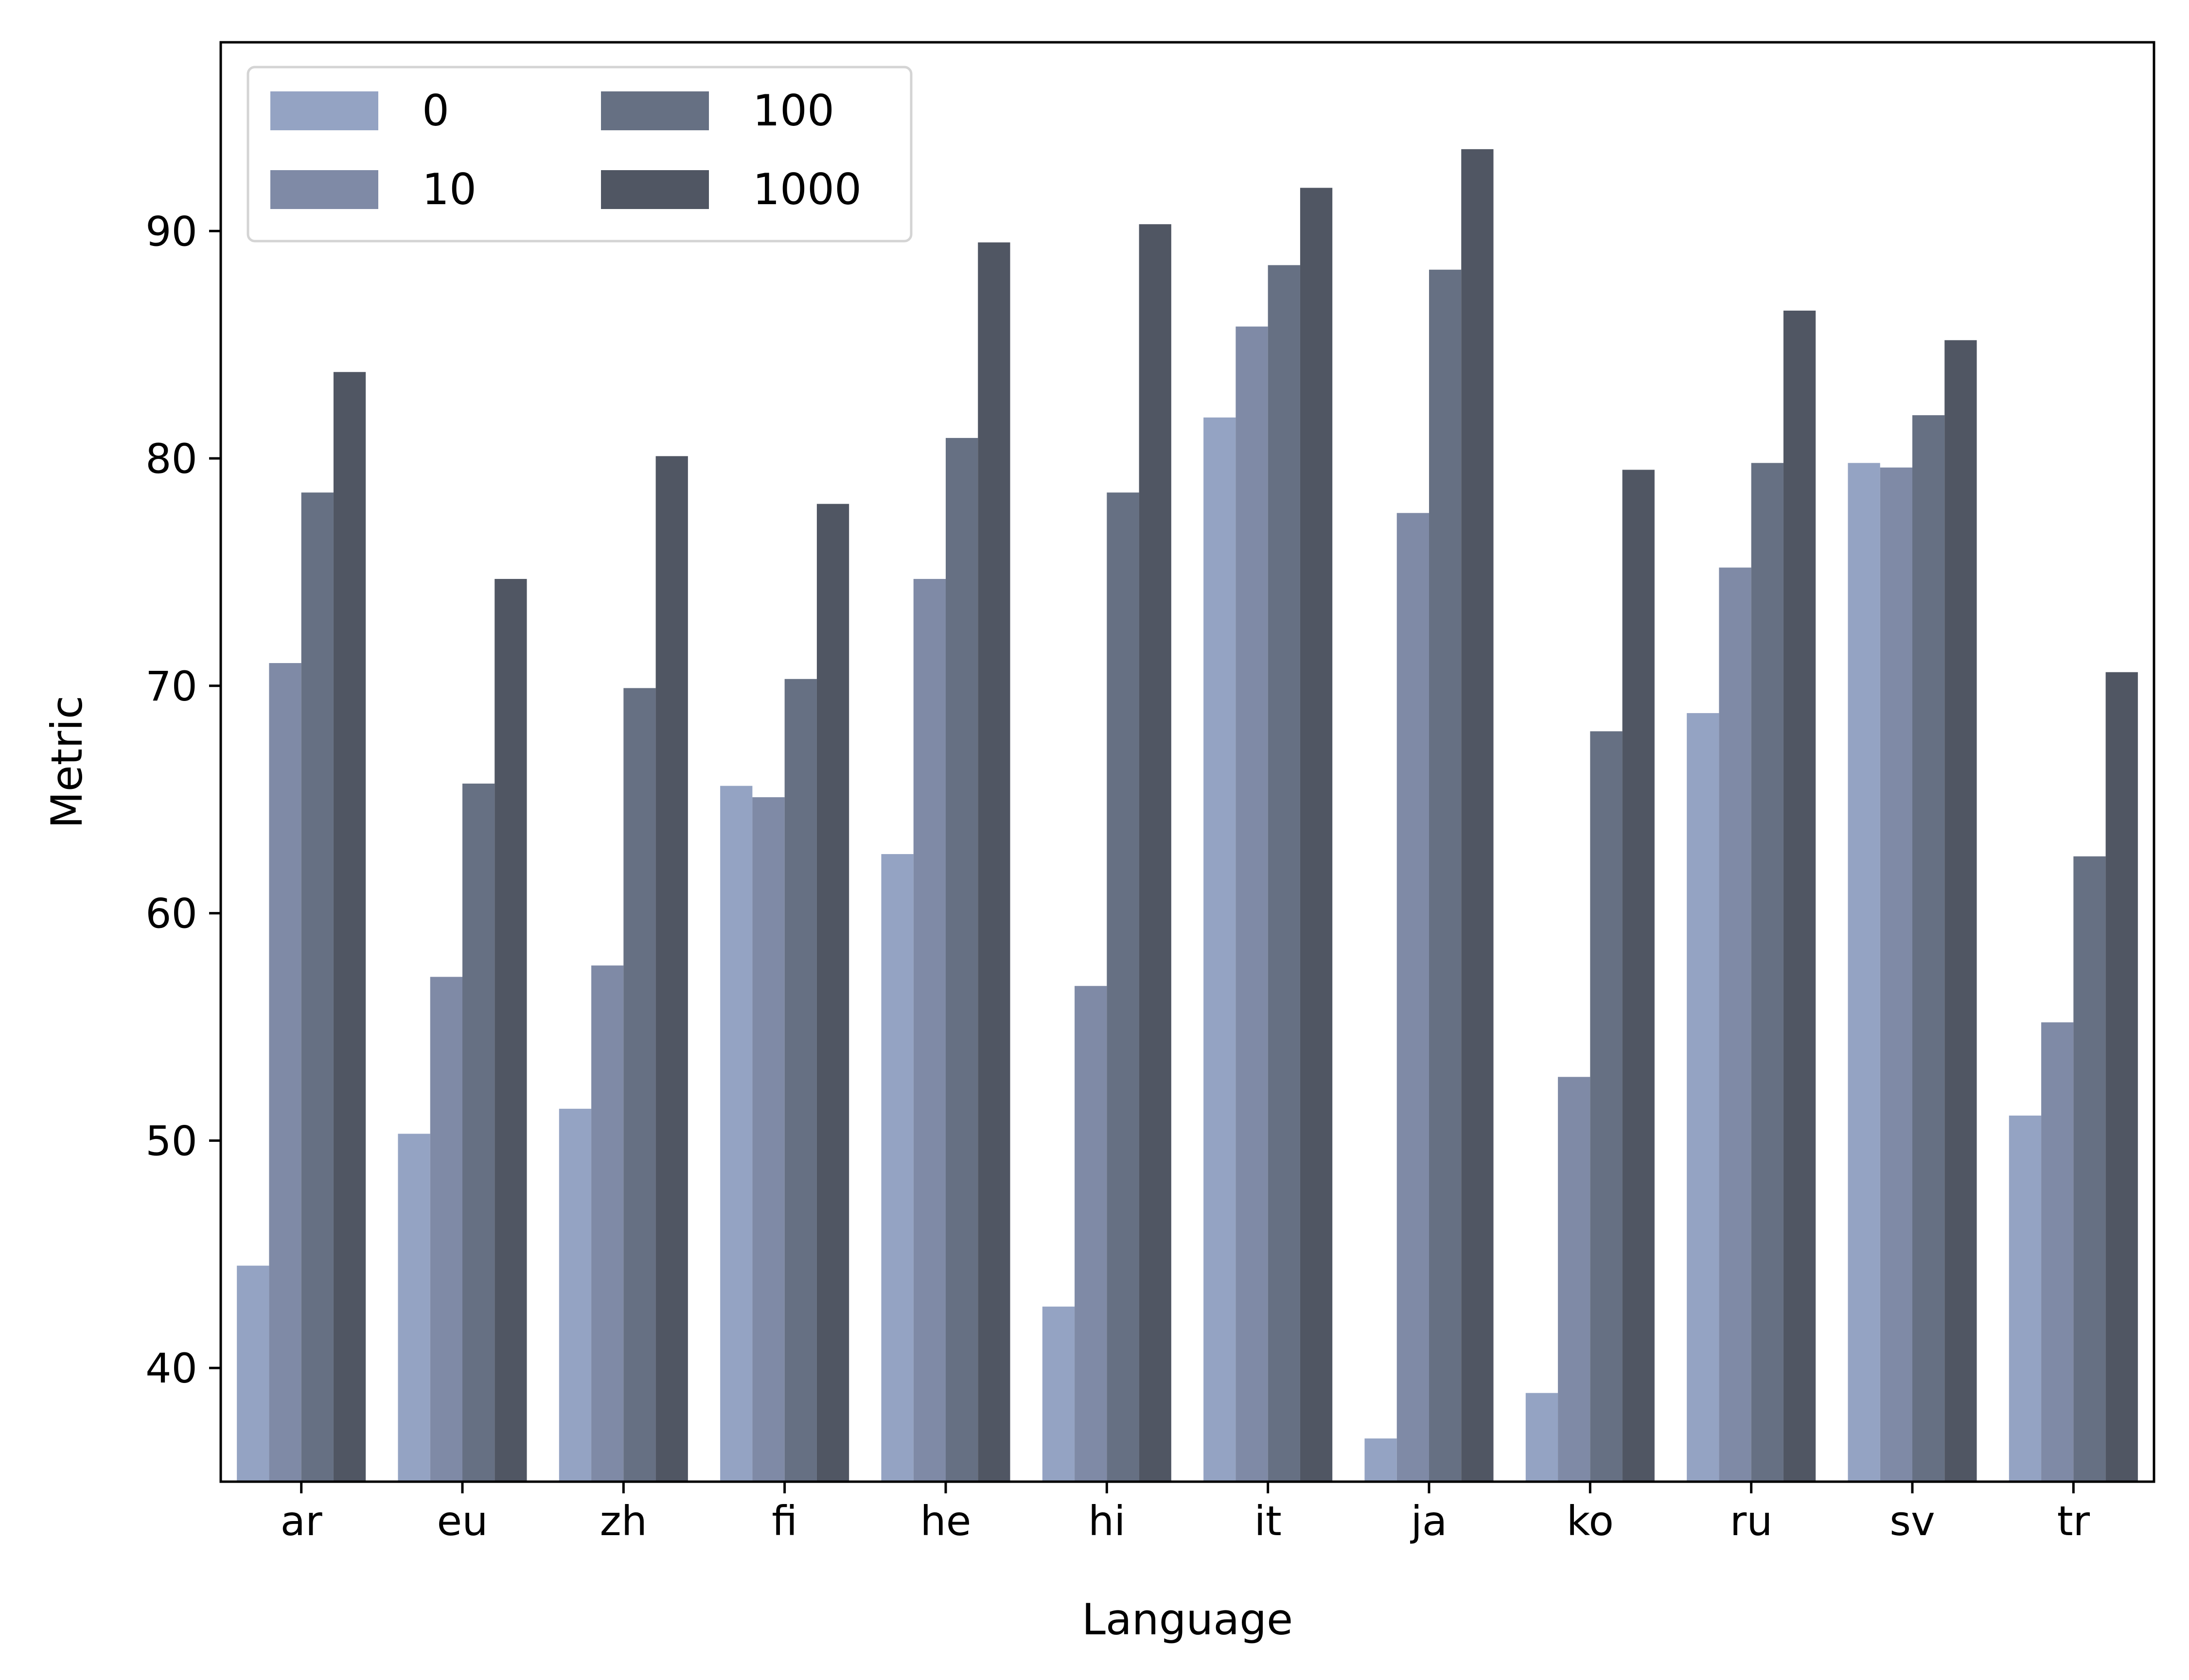 This screenshot has height=1680, width=2189. I want to click on x-axis-label: Language, so click(1187, 1619).